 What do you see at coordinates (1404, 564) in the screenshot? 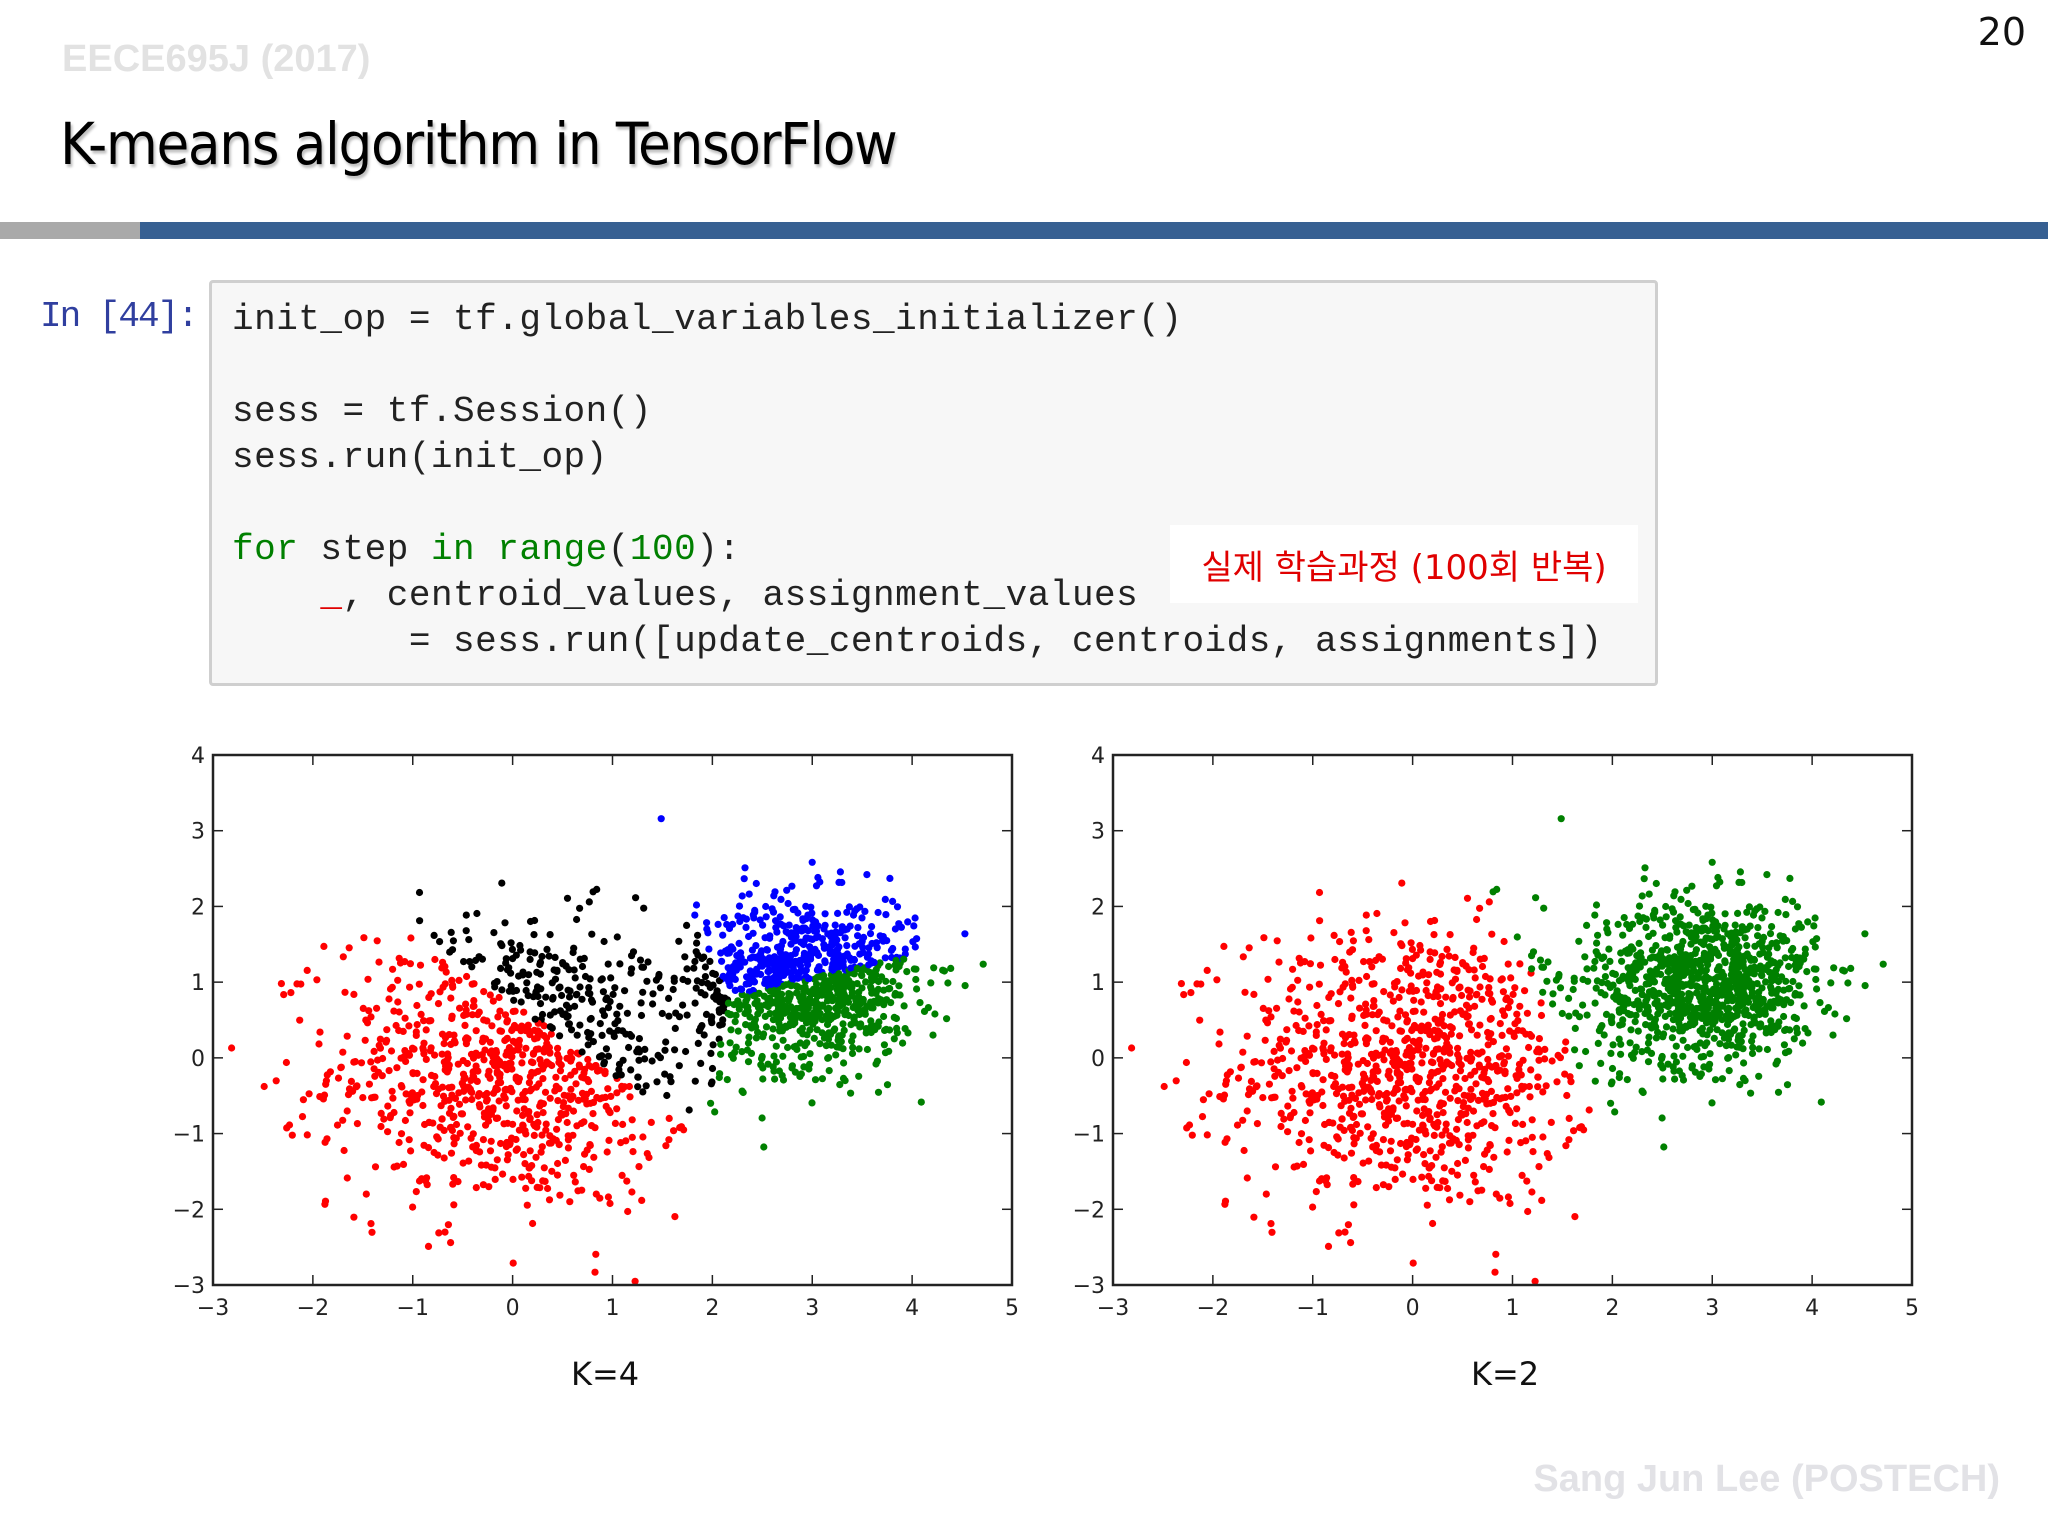
I see `training-annotation: 실제 학습과정 (100회 반복)` at bounding box center [1404, 564].